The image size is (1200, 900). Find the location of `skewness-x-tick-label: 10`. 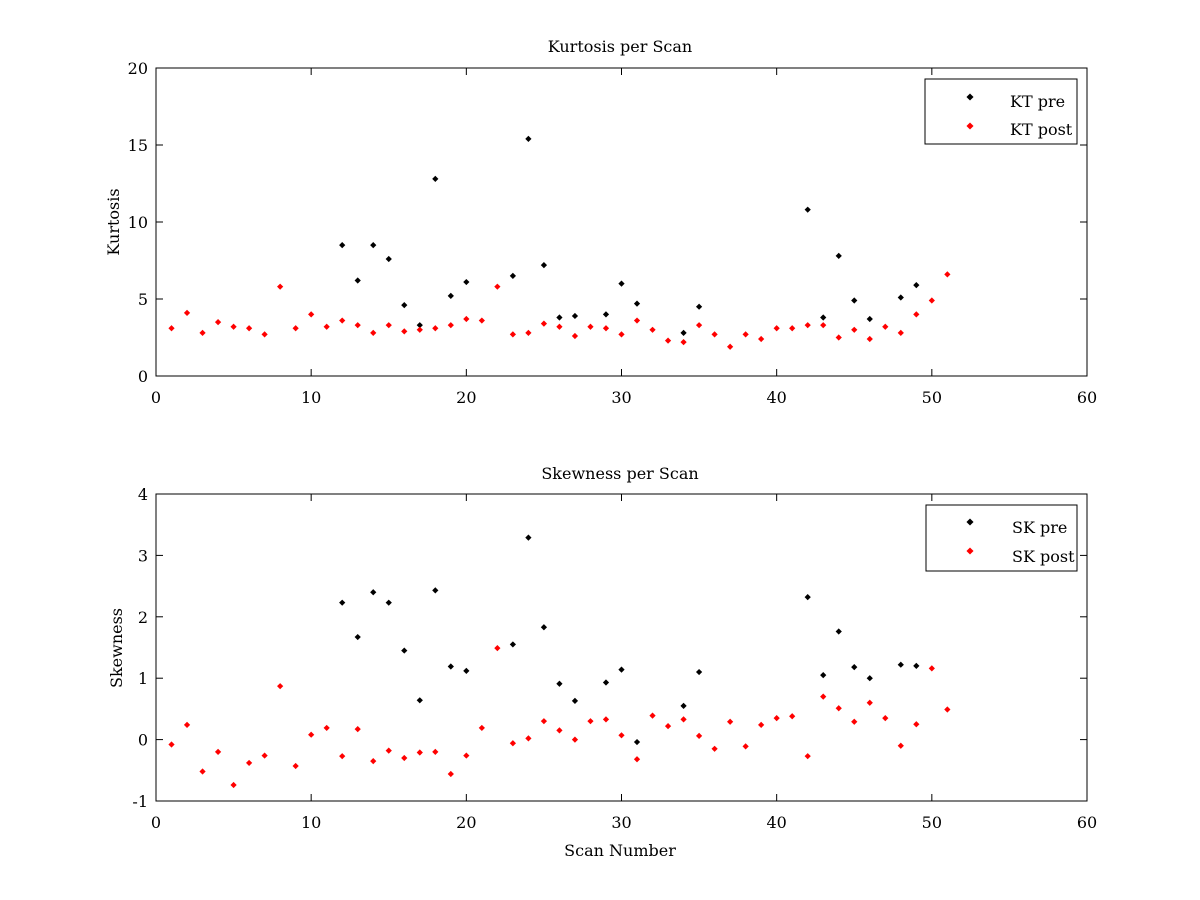

skewness-x-tick-label: 10 is located at coordinates (311, 822).